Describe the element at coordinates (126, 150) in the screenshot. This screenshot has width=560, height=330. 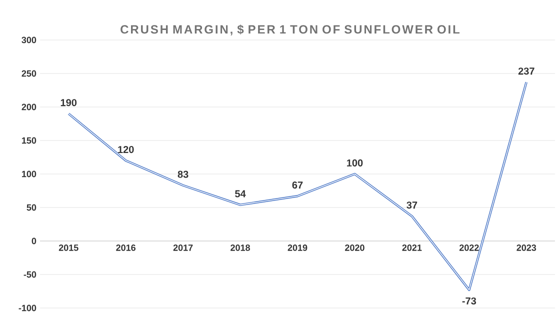
I see `data-label: 120` at that location.